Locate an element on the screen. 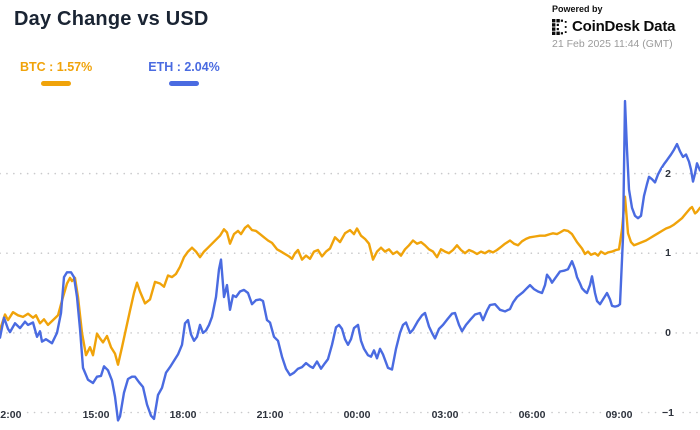 This screenshot has width=700, height=430. legend-label-btc: BTC : 1.57% is located at coordinates (56, 67).